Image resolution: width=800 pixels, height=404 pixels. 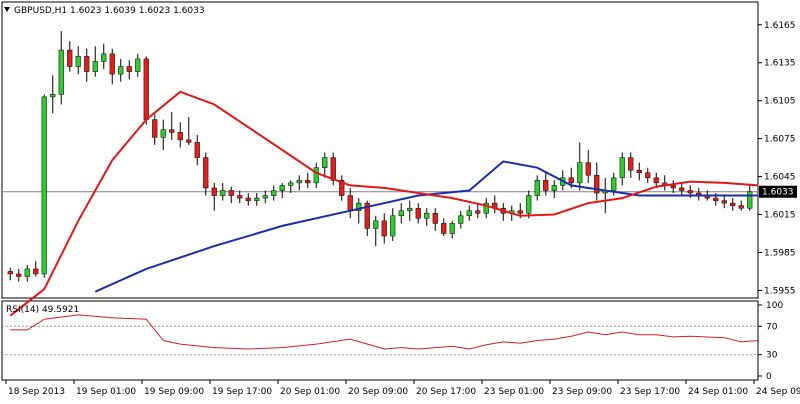 What do you see at coordinates (582, 392) in the screenshot?
I see `x-tick-label: 23 Sep 09:00` at bounding box center [582, 392].